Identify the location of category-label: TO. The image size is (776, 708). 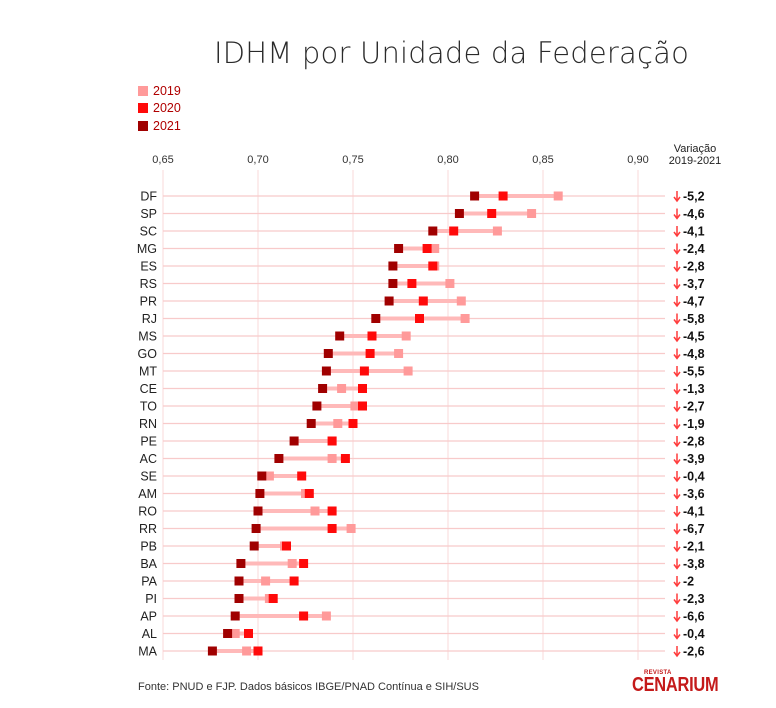
(148, 407).